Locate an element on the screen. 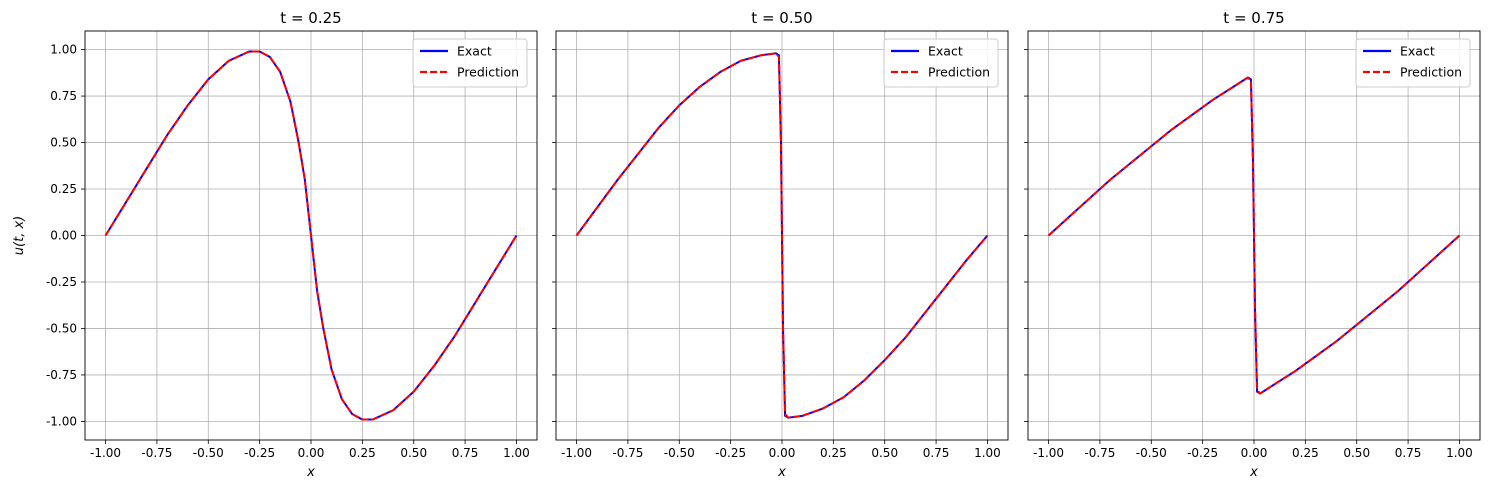  y-tick-label: 0.50 is located at coordinates (63, 143).